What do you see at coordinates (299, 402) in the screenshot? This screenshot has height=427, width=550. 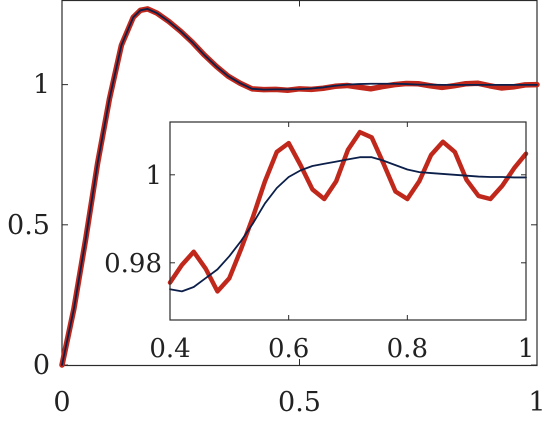 I see `main-x-tick-label: 0.5` at bounding box center [299, 402].